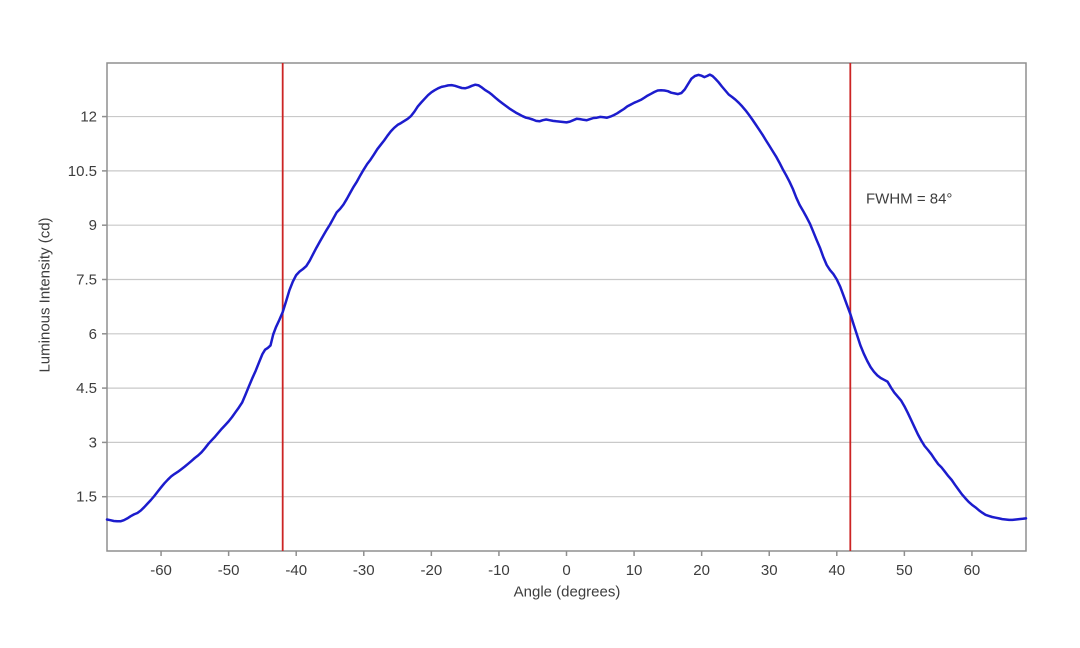 The height and width of the screenshot is (648, 1080). I want to click on x-tick-label--50: -50, so click(229, 570).